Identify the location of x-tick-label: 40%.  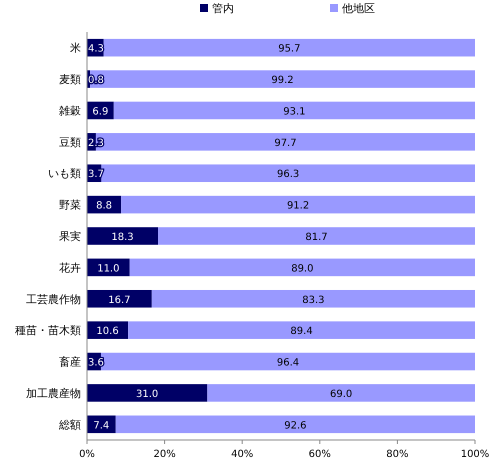
(242, 454).